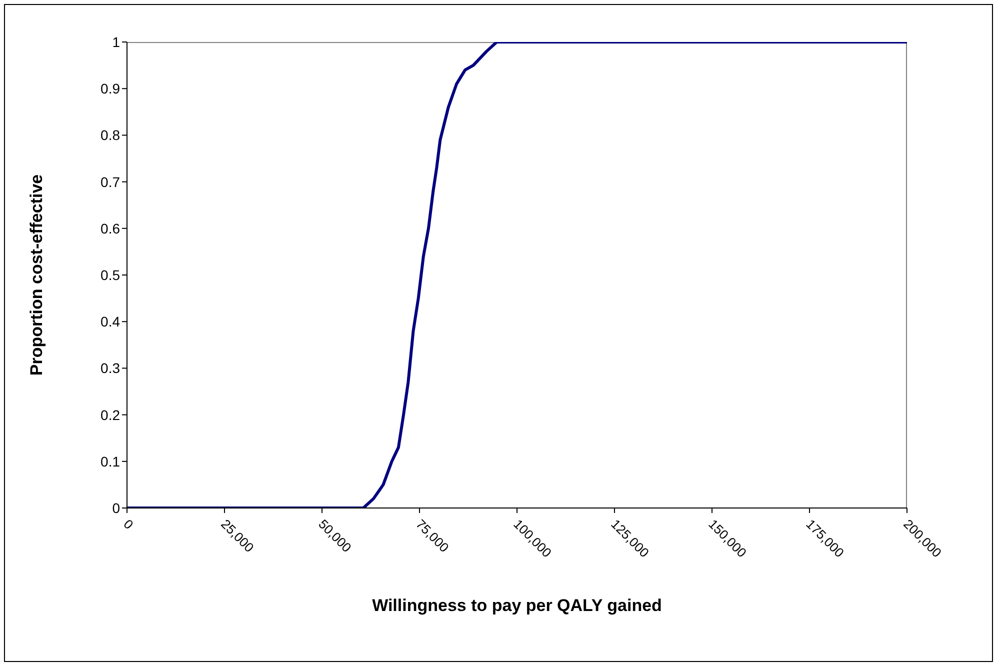  Describe the element at coordinates (110, 88) in the screenshot. I see `y-tick-label: 0.9` at that location.